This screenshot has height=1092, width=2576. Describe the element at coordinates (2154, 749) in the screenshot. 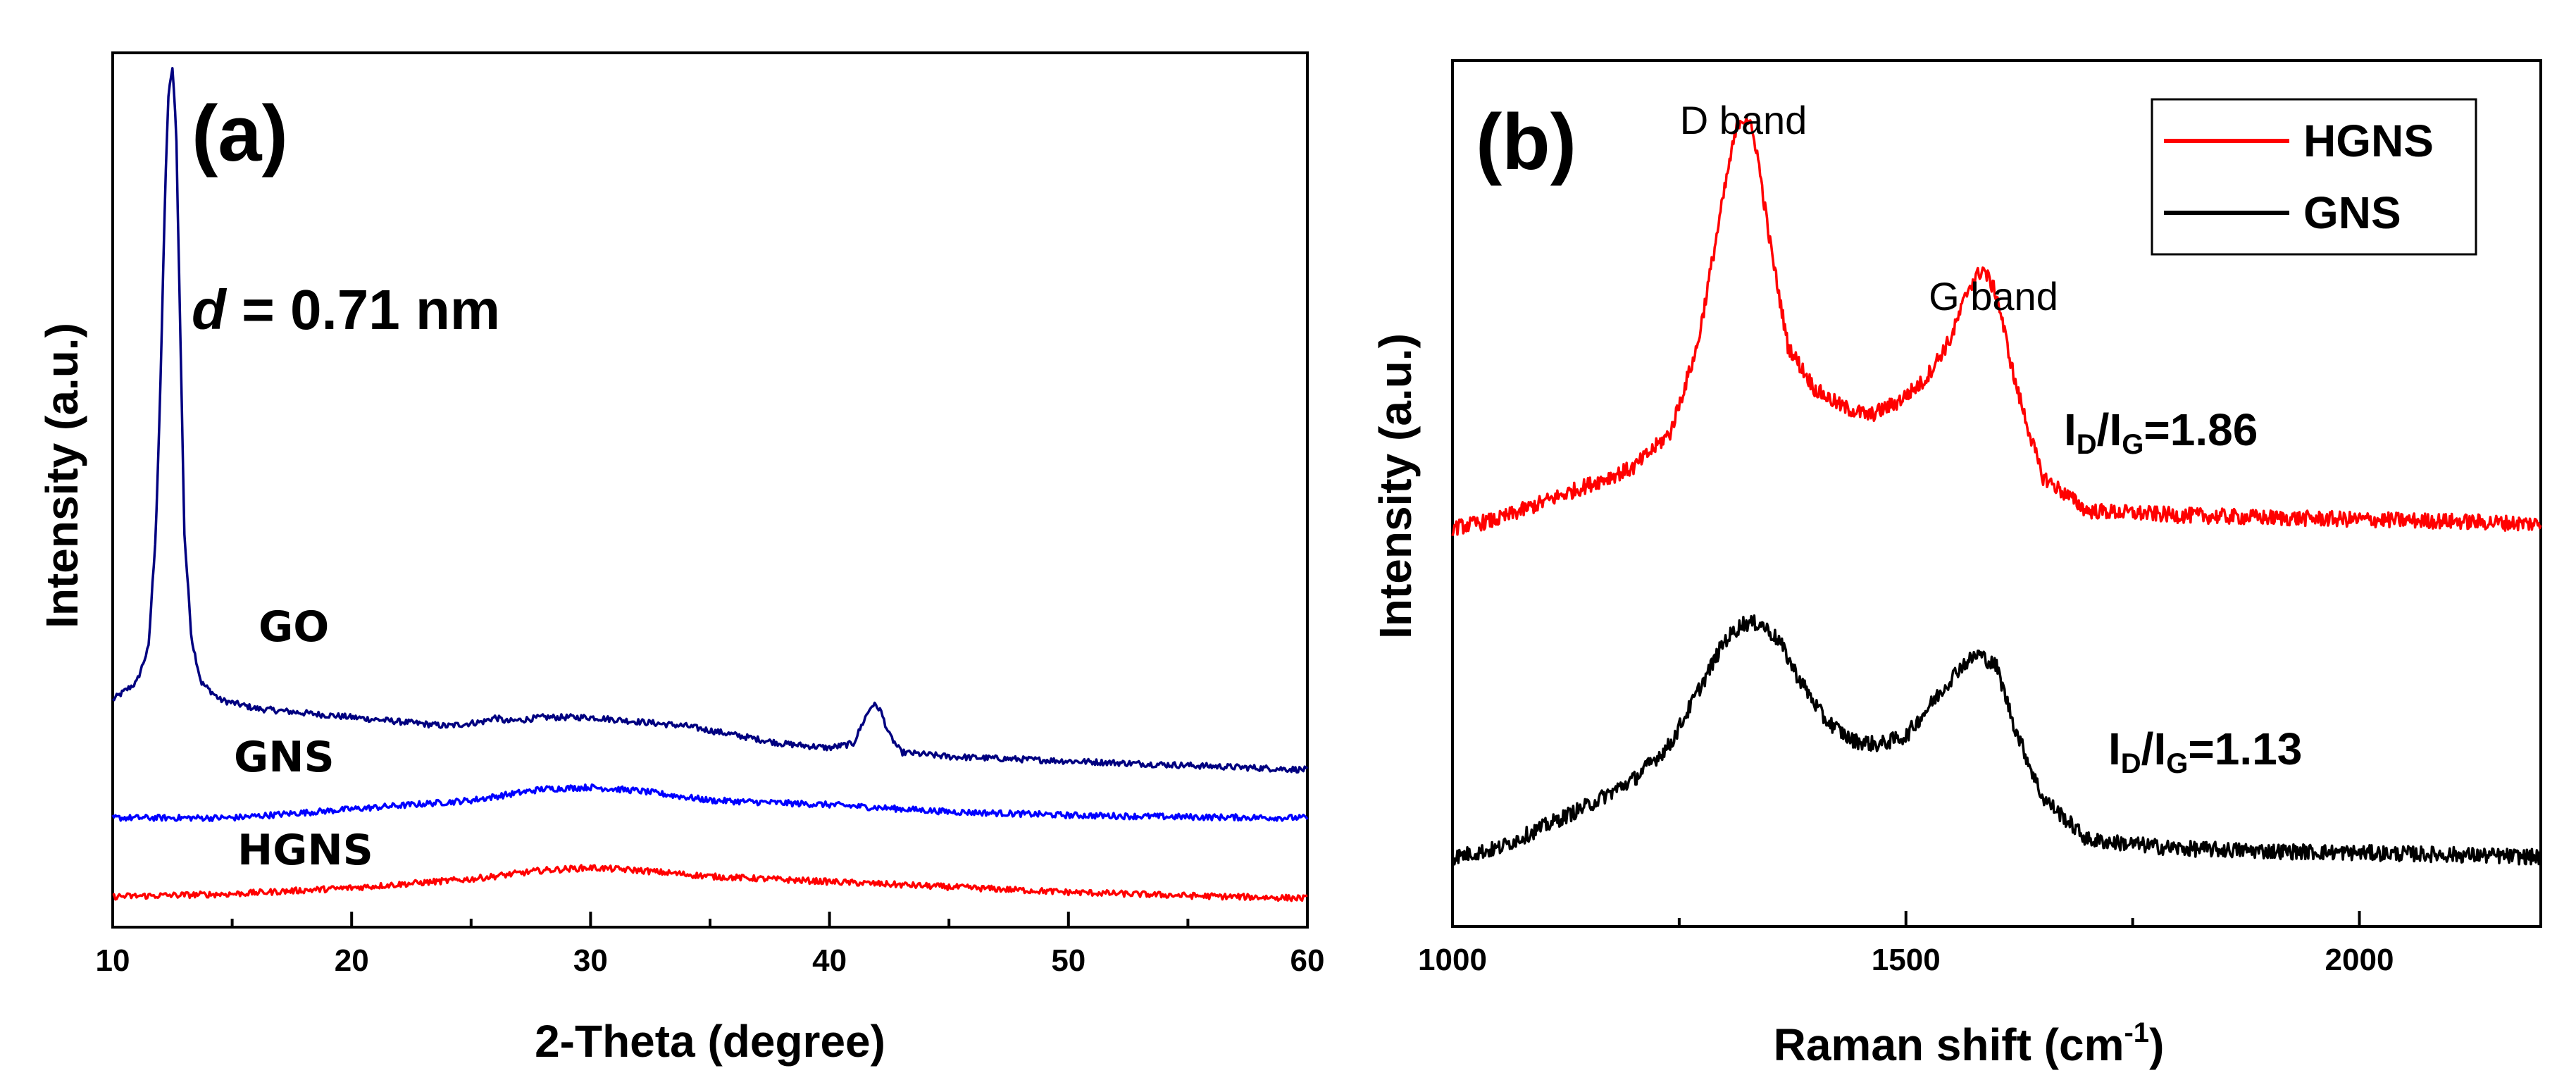

I see `ratio-gns-slash: /I` at that location.